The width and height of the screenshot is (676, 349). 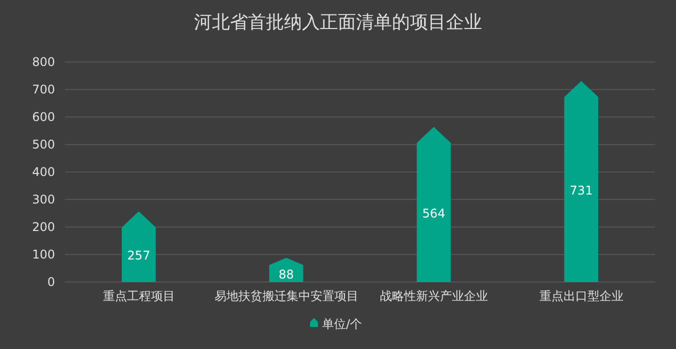 I want to click on x-tick-label: 战略性新兴产业企业, so click(x=434, y=296).